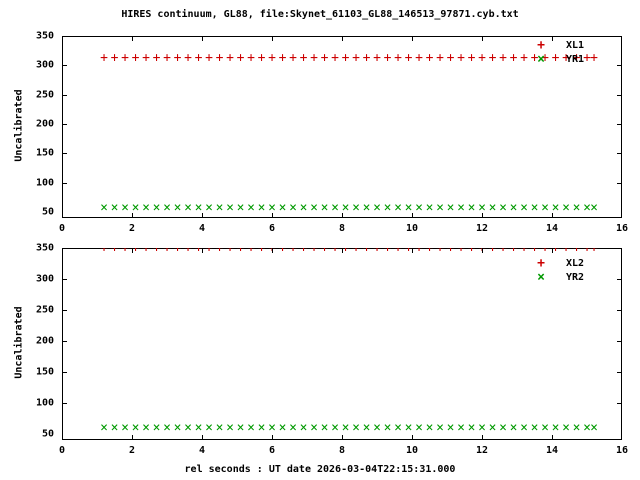 This screenshot has width=640, height=480. I want to click on legend-label: YR2, so click(574, 277).